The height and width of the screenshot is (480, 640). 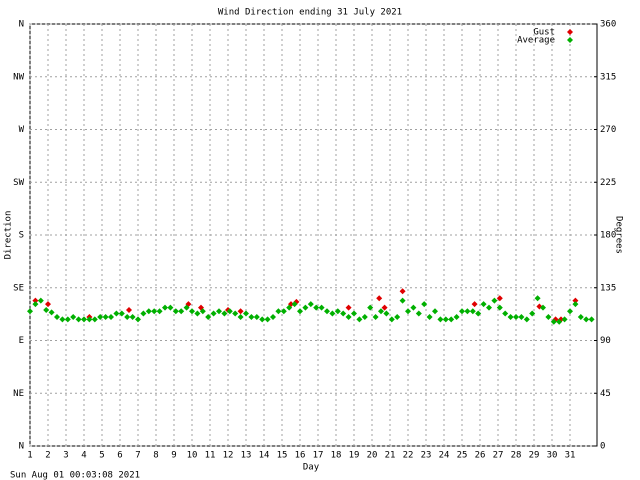 I want to click on y2-tick-label: 270, so click(x=608, y=130).